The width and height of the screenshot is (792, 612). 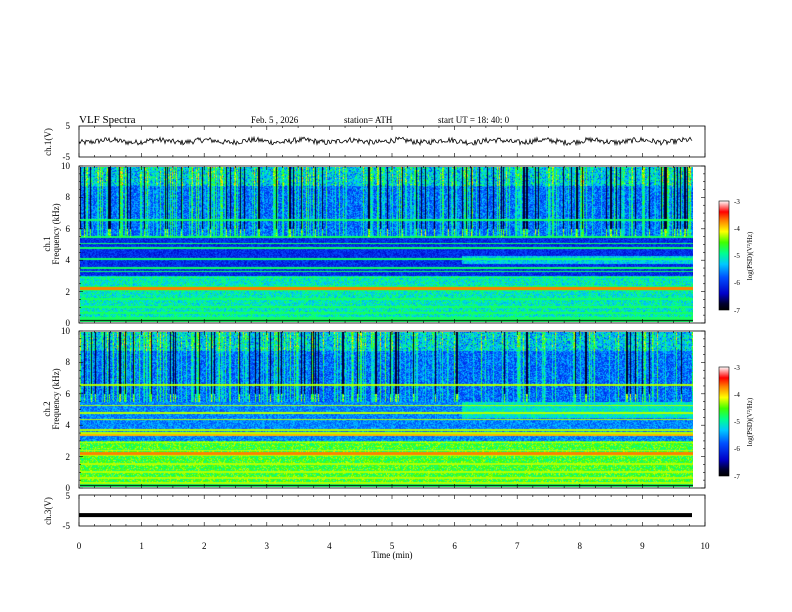 I want to click on ch1-freq-tick-0: 0, so click(x=68, y=323).